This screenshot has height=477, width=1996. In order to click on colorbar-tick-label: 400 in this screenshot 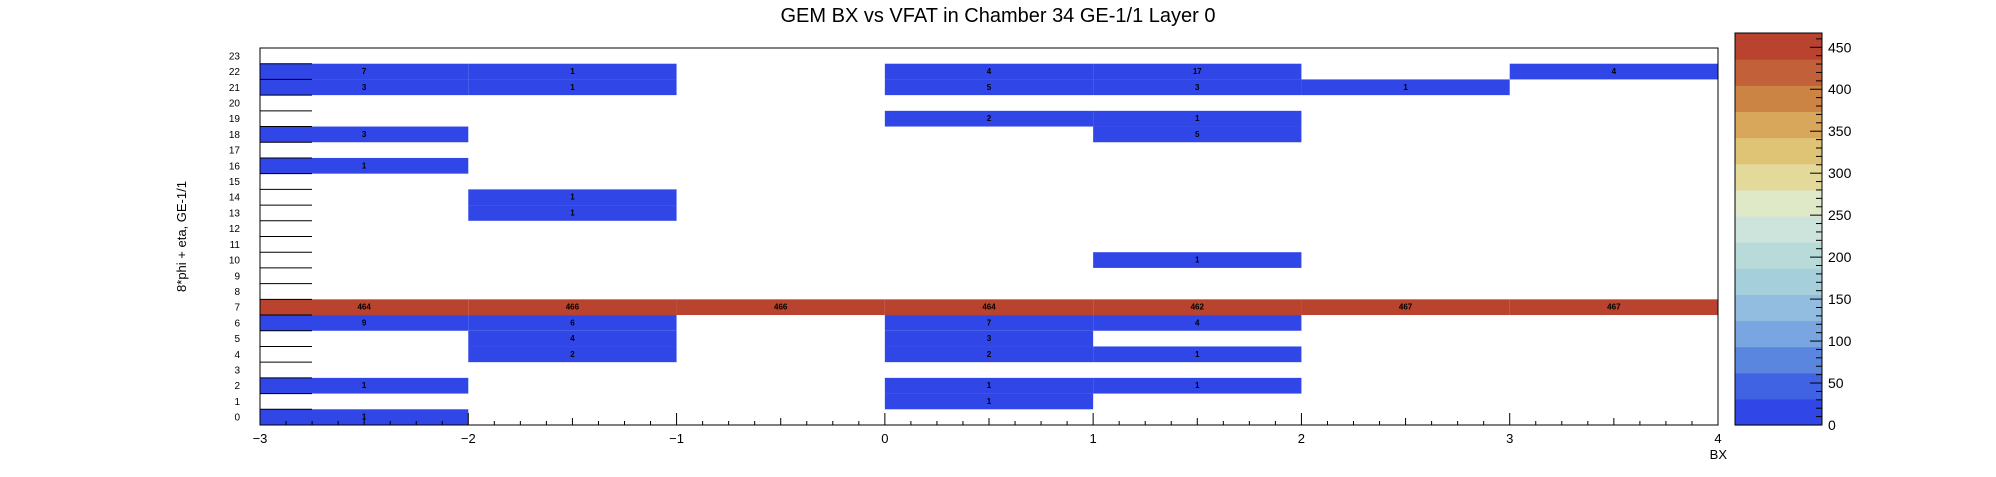, I will do `click(1840, 89)`.